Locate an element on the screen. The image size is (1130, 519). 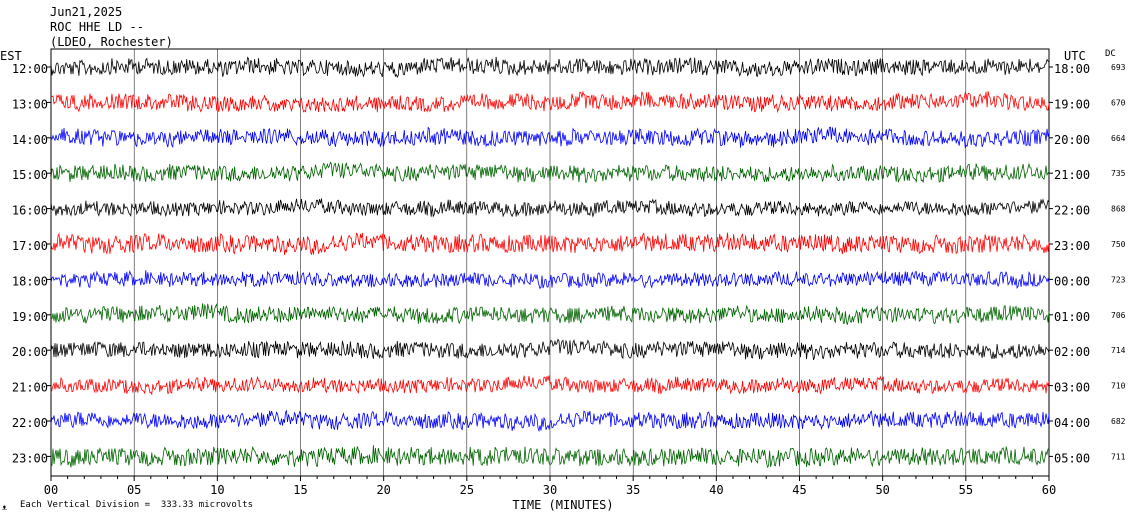
est-hour-label: 15:00 is located at coordinates (30, 175).